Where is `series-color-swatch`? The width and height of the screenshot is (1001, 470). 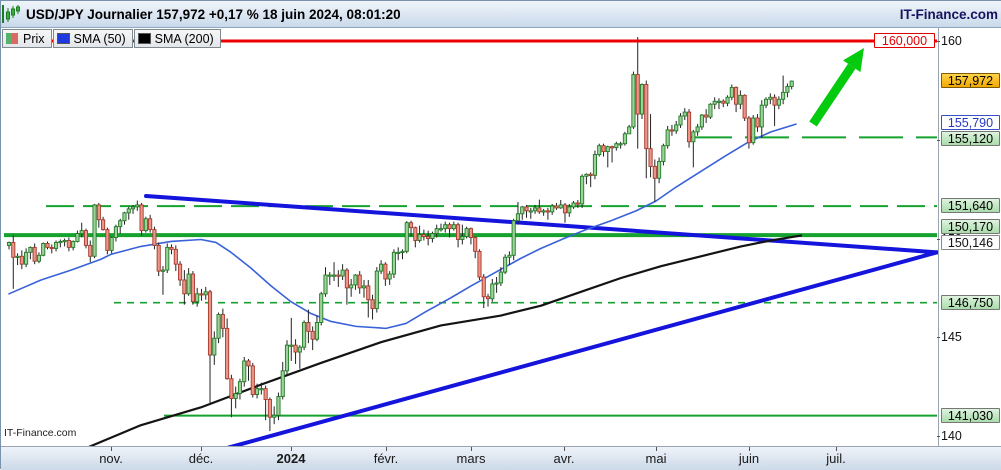
series-color-swatch is located at coordinates (144, 38).